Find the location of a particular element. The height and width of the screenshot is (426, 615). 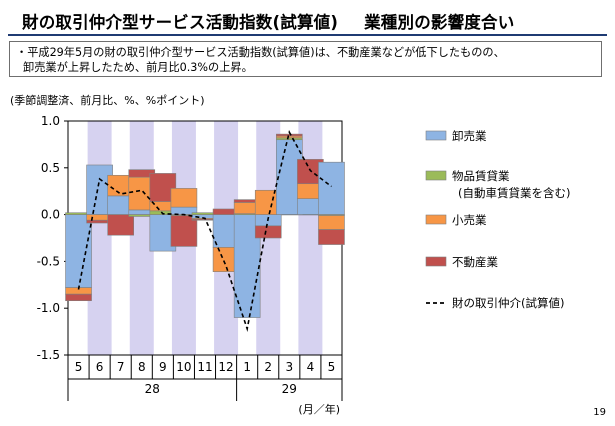

x-tick-label: 6 is located at coordinates (100, 367).